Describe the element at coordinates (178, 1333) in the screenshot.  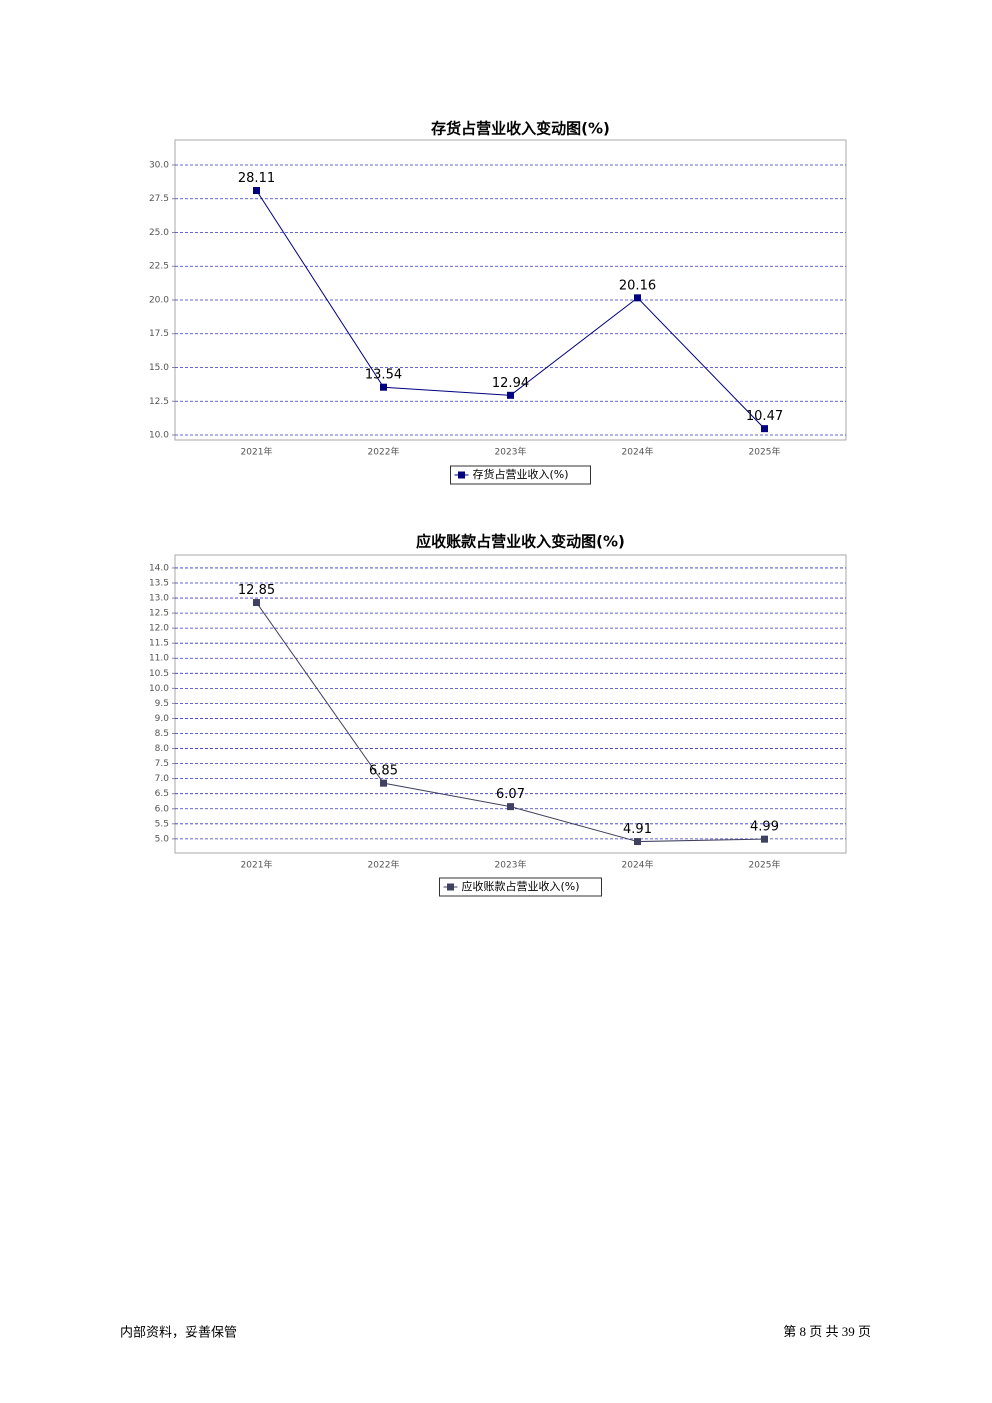
I see `footer-left: 内部资料，妥善保管` at that location.